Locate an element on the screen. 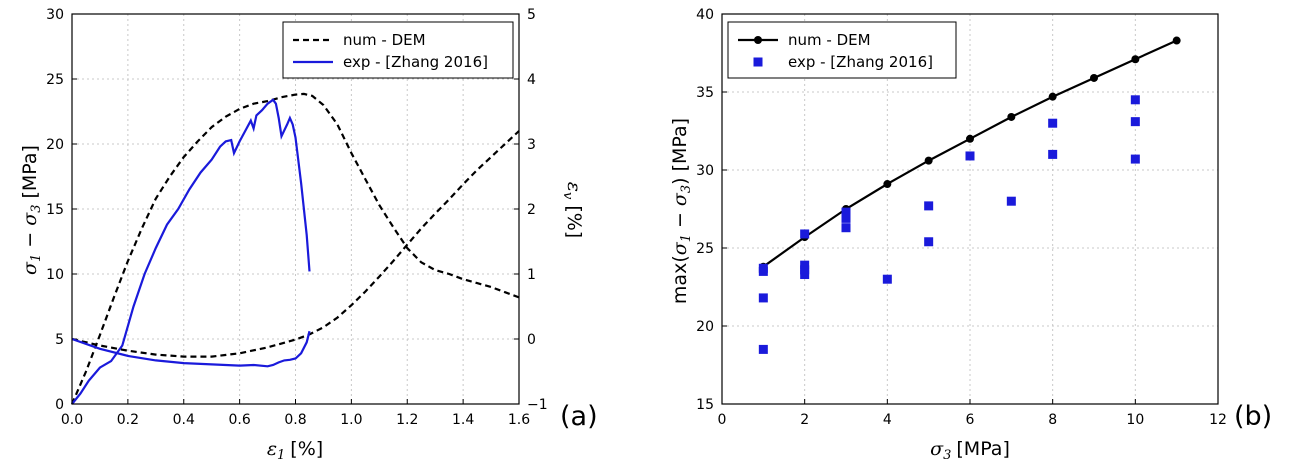  a-xlabel-subscript: 1 is located at coordinates (281, 455).